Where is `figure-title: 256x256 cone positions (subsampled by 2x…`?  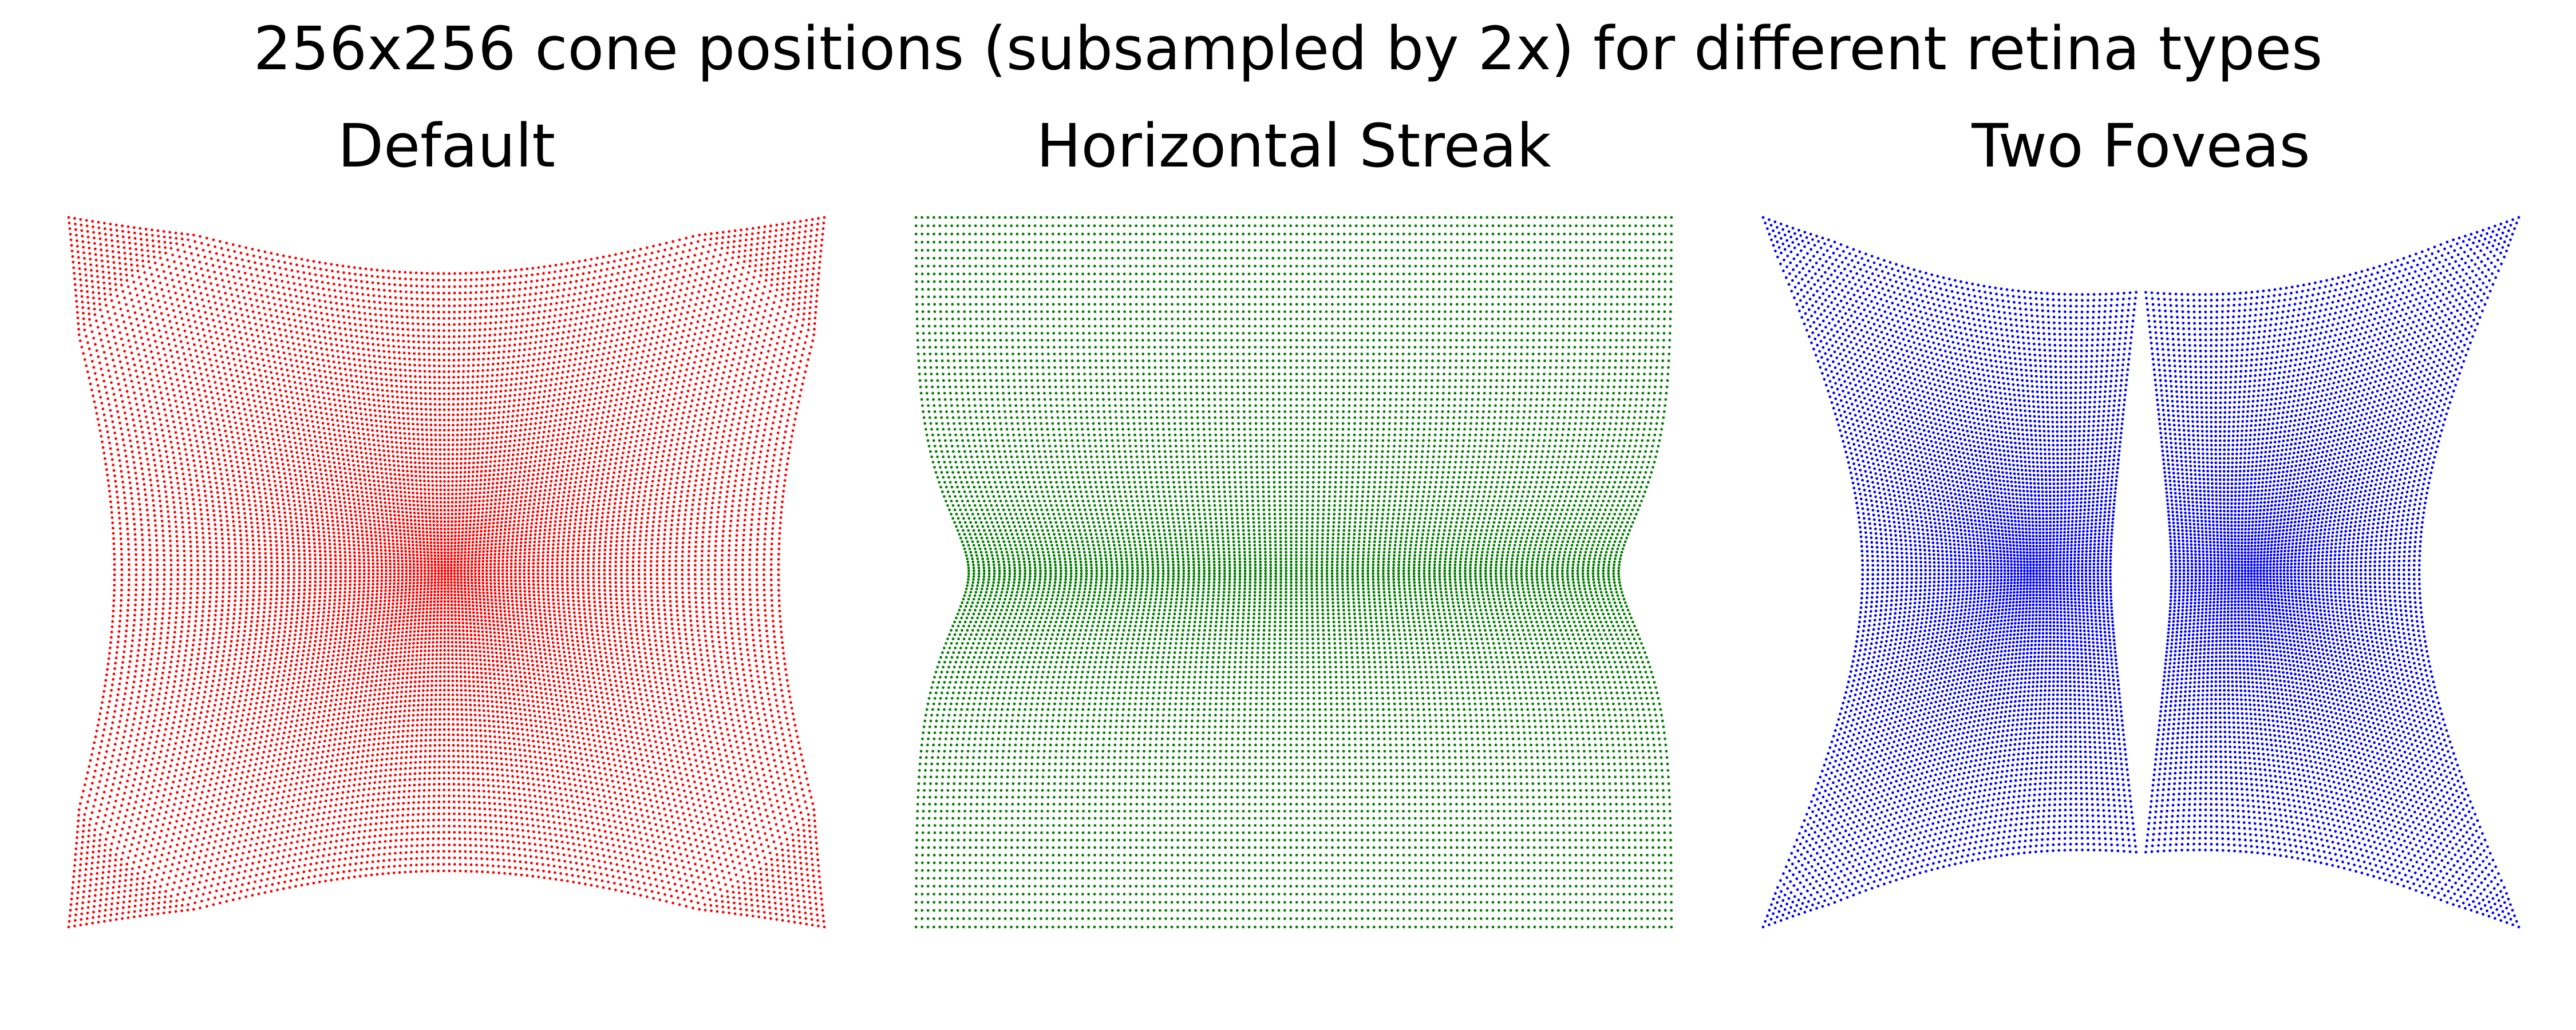 figure-title: 256x256 cone positions (subsampled by 2x… is located at coordinates (1288, 49).